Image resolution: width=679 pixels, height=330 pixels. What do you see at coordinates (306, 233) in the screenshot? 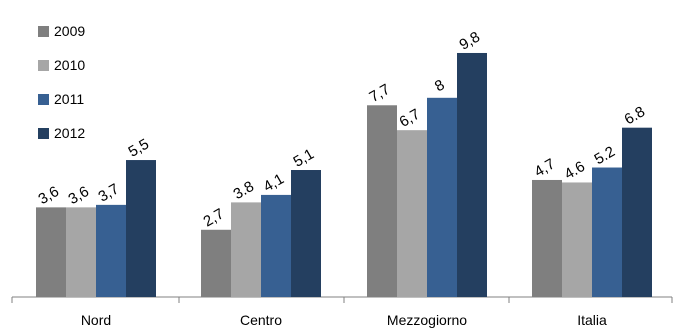
I see `bar-centro-2012` at bounding box center [306, 233].